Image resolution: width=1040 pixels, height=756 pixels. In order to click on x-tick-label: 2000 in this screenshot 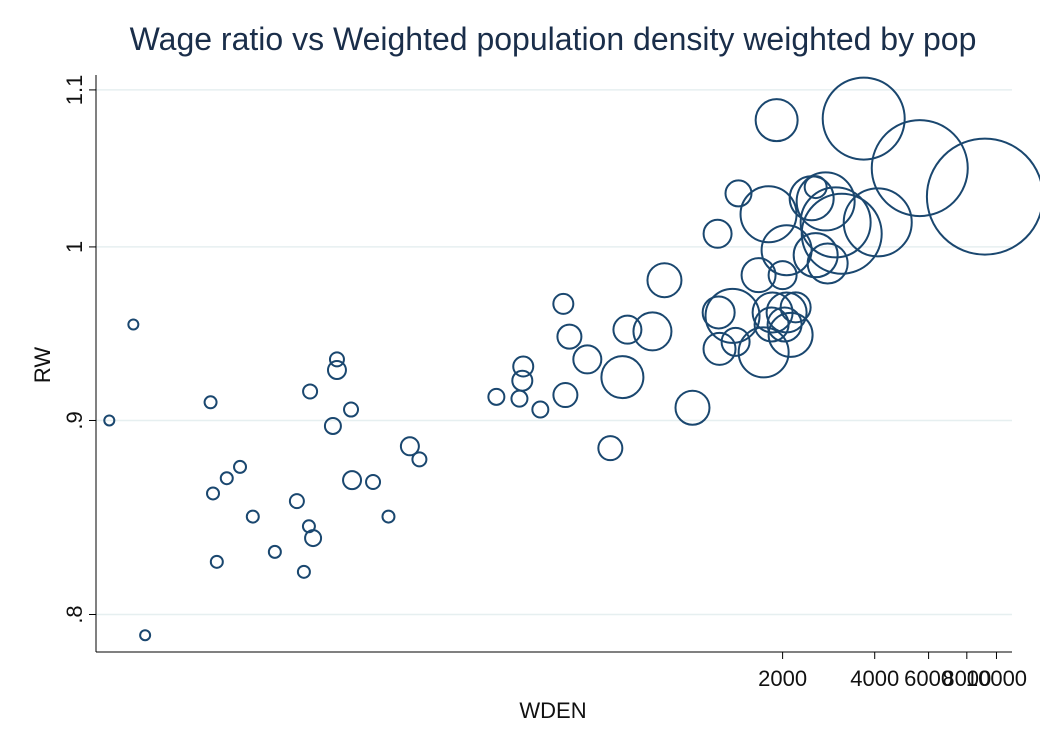, I will do `click(782, 678)`.